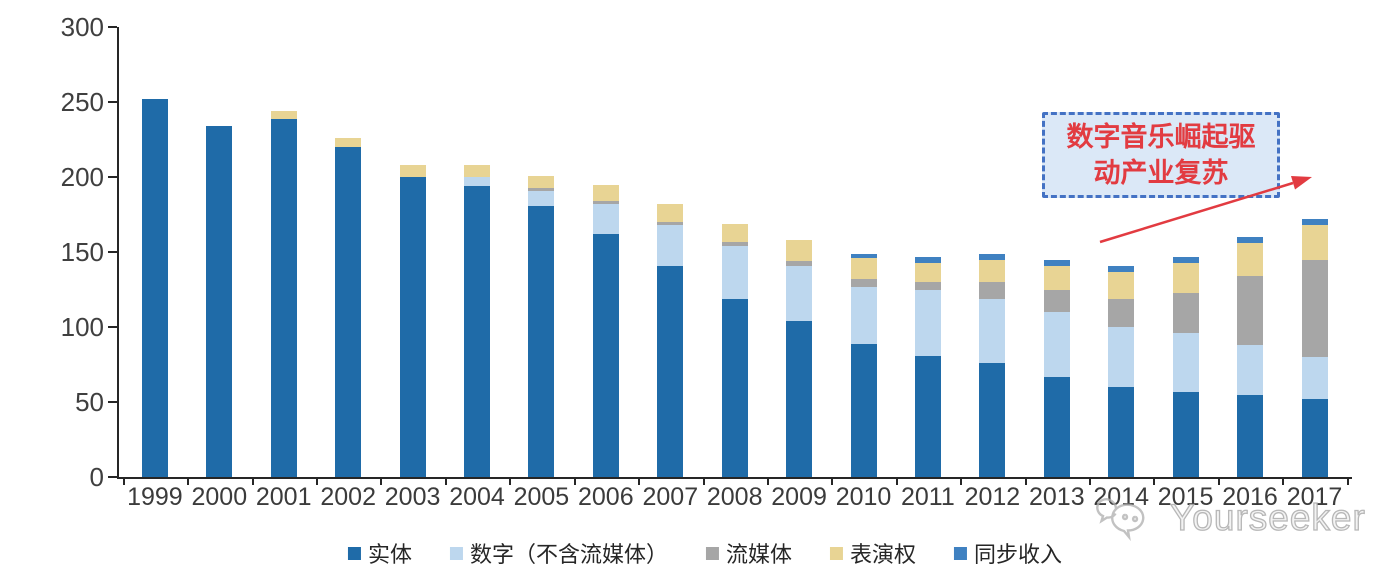  I want to click on x-tick-label: 2015, so click(1185, 497).